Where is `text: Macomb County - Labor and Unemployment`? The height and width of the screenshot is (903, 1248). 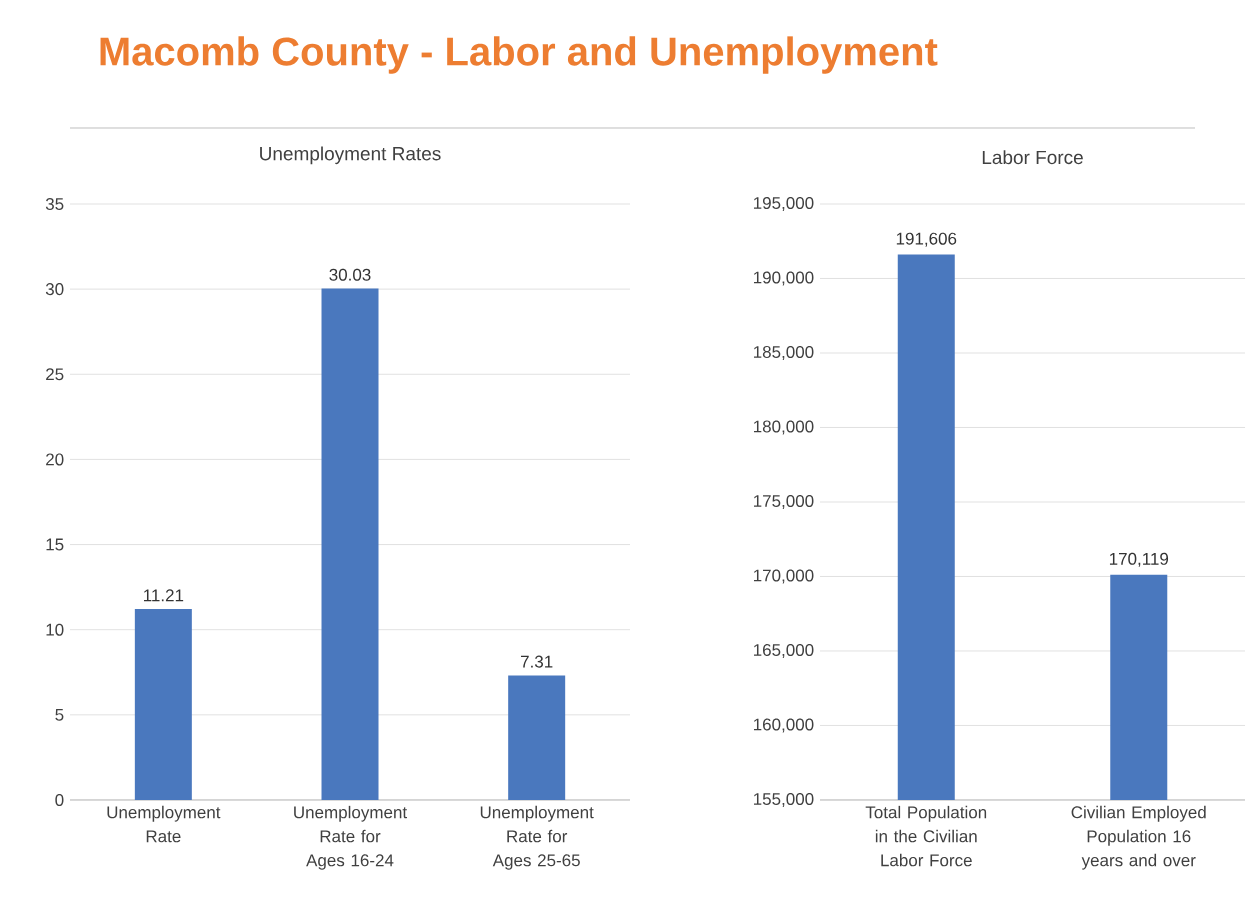 text: Macomb County - Labor and Unemployment is located at coordinates (519, 55).